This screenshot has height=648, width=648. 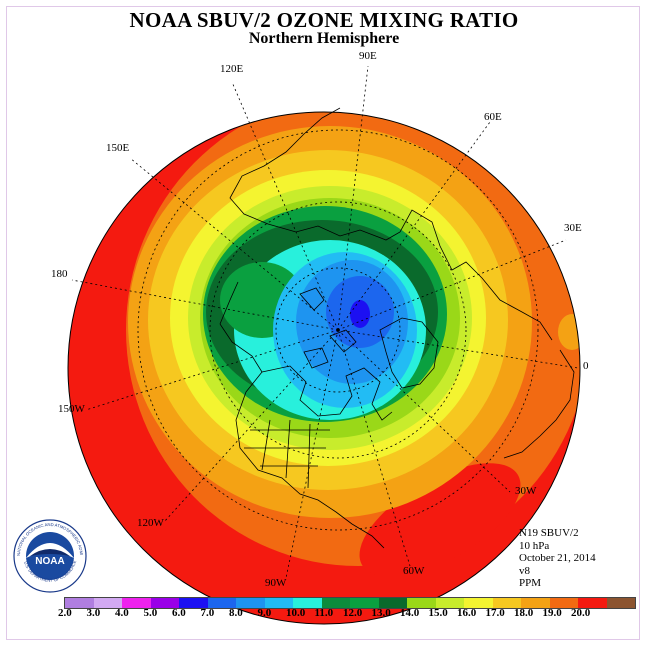 I want to click on satellite-label: N19 SBUV/2, so click(x=549, y=533).